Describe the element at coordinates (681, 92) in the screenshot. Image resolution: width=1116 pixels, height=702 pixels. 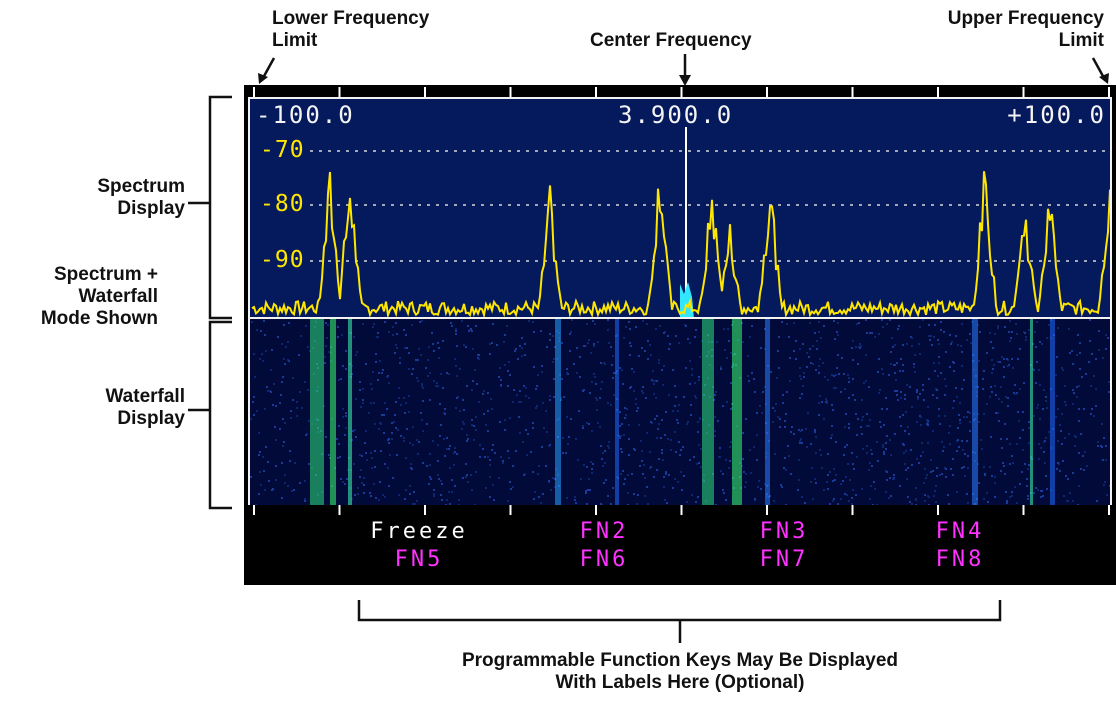
I see `top-tick-scale` at that location.